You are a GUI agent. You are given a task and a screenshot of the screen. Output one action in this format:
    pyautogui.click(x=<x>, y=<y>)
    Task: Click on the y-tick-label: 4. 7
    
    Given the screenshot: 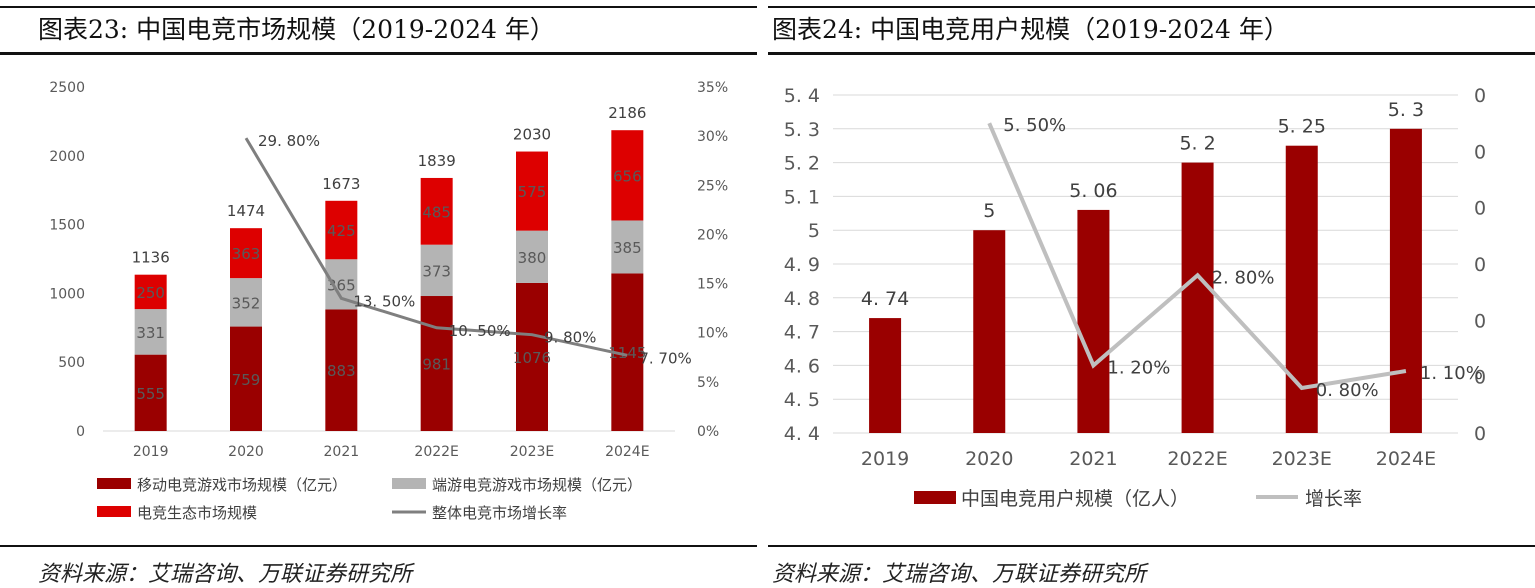 What is the action you would take?
    pyautogui.click(x=802, y=333)
    